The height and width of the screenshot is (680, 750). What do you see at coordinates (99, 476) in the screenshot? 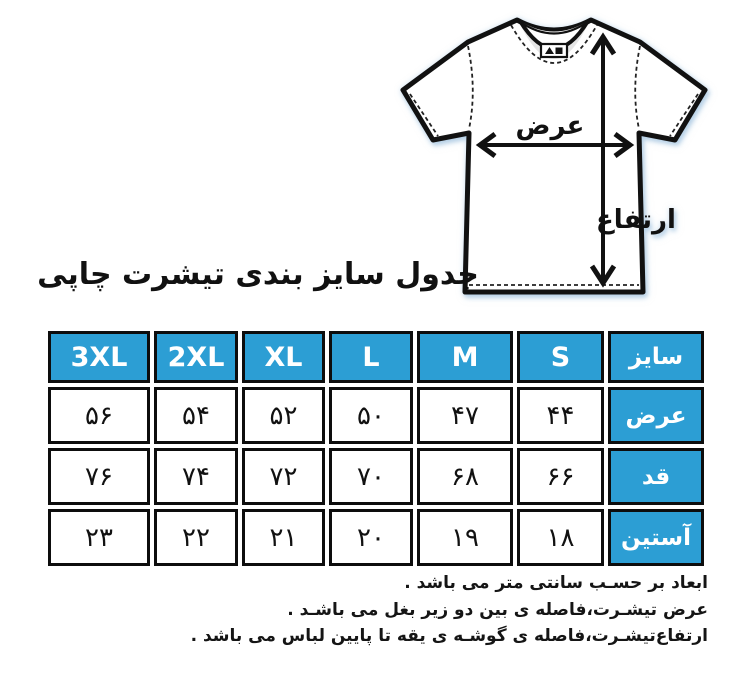
I see `cell-length-3xl: ۷۶` at bounding box center [99, 476].